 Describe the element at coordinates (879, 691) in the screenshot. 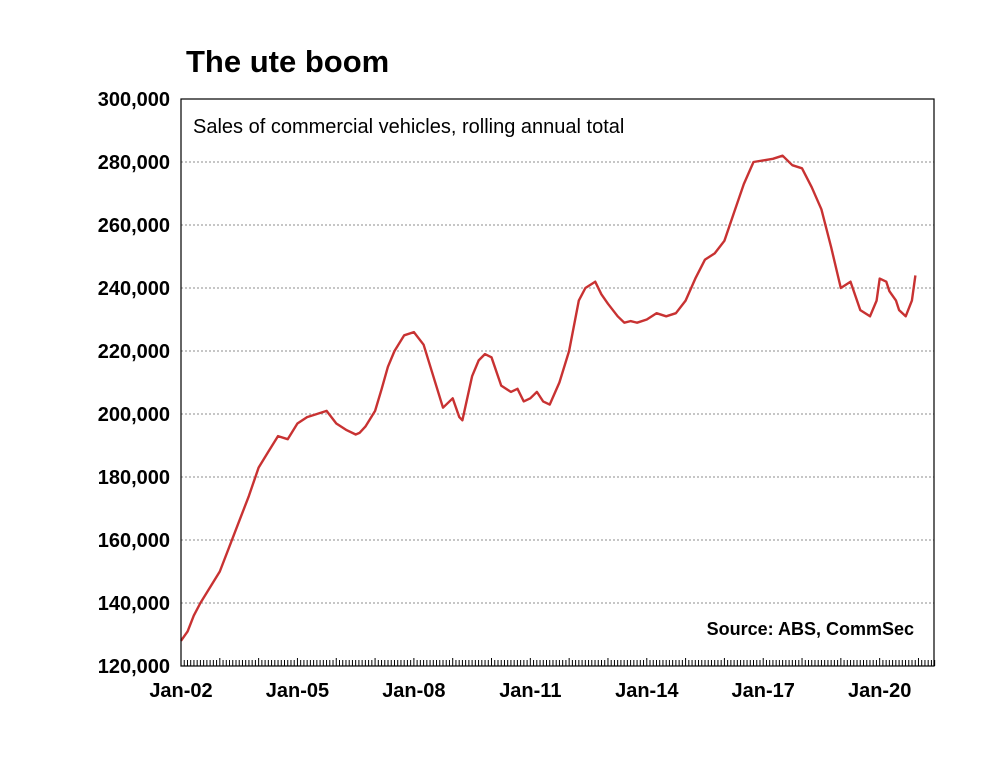

I see `x-tick-label: Jan-20` at that location.